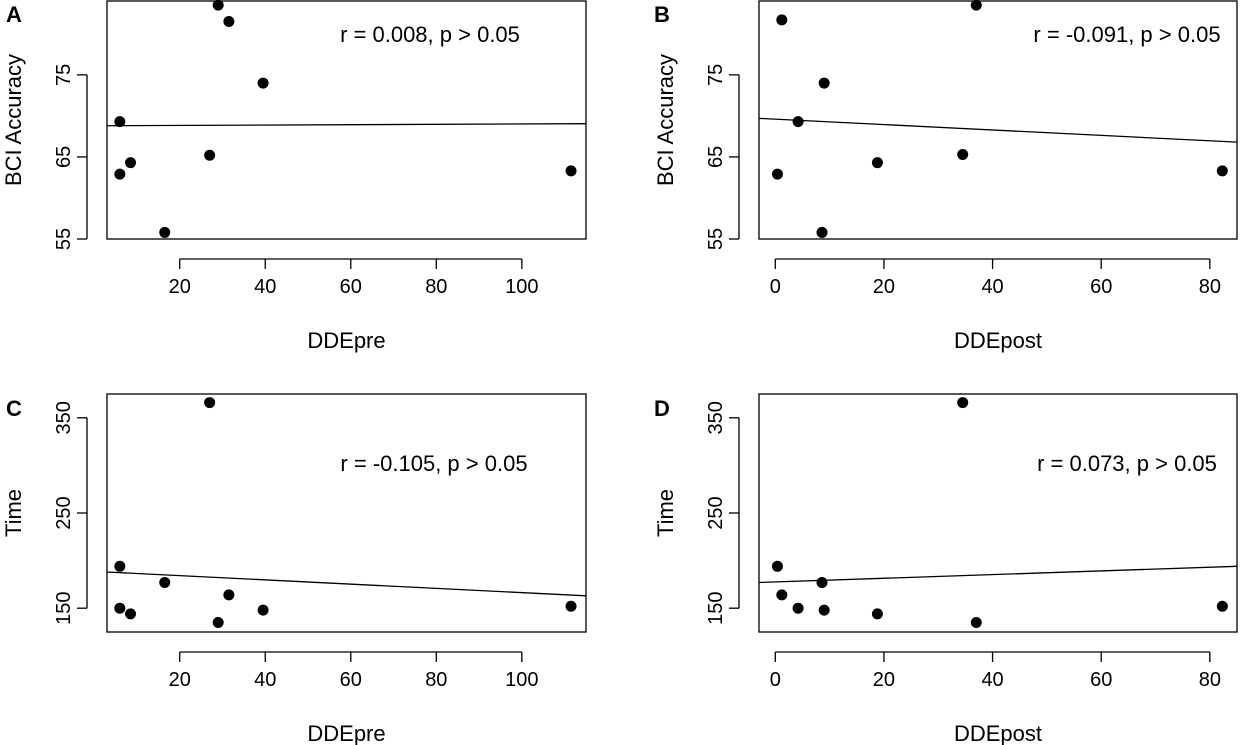 This screenshot has height=745, width=1240. What do you see at coordinates (14, 408) in the screenshot?
I see `panel-label: C` at bounding box center [14, 408].